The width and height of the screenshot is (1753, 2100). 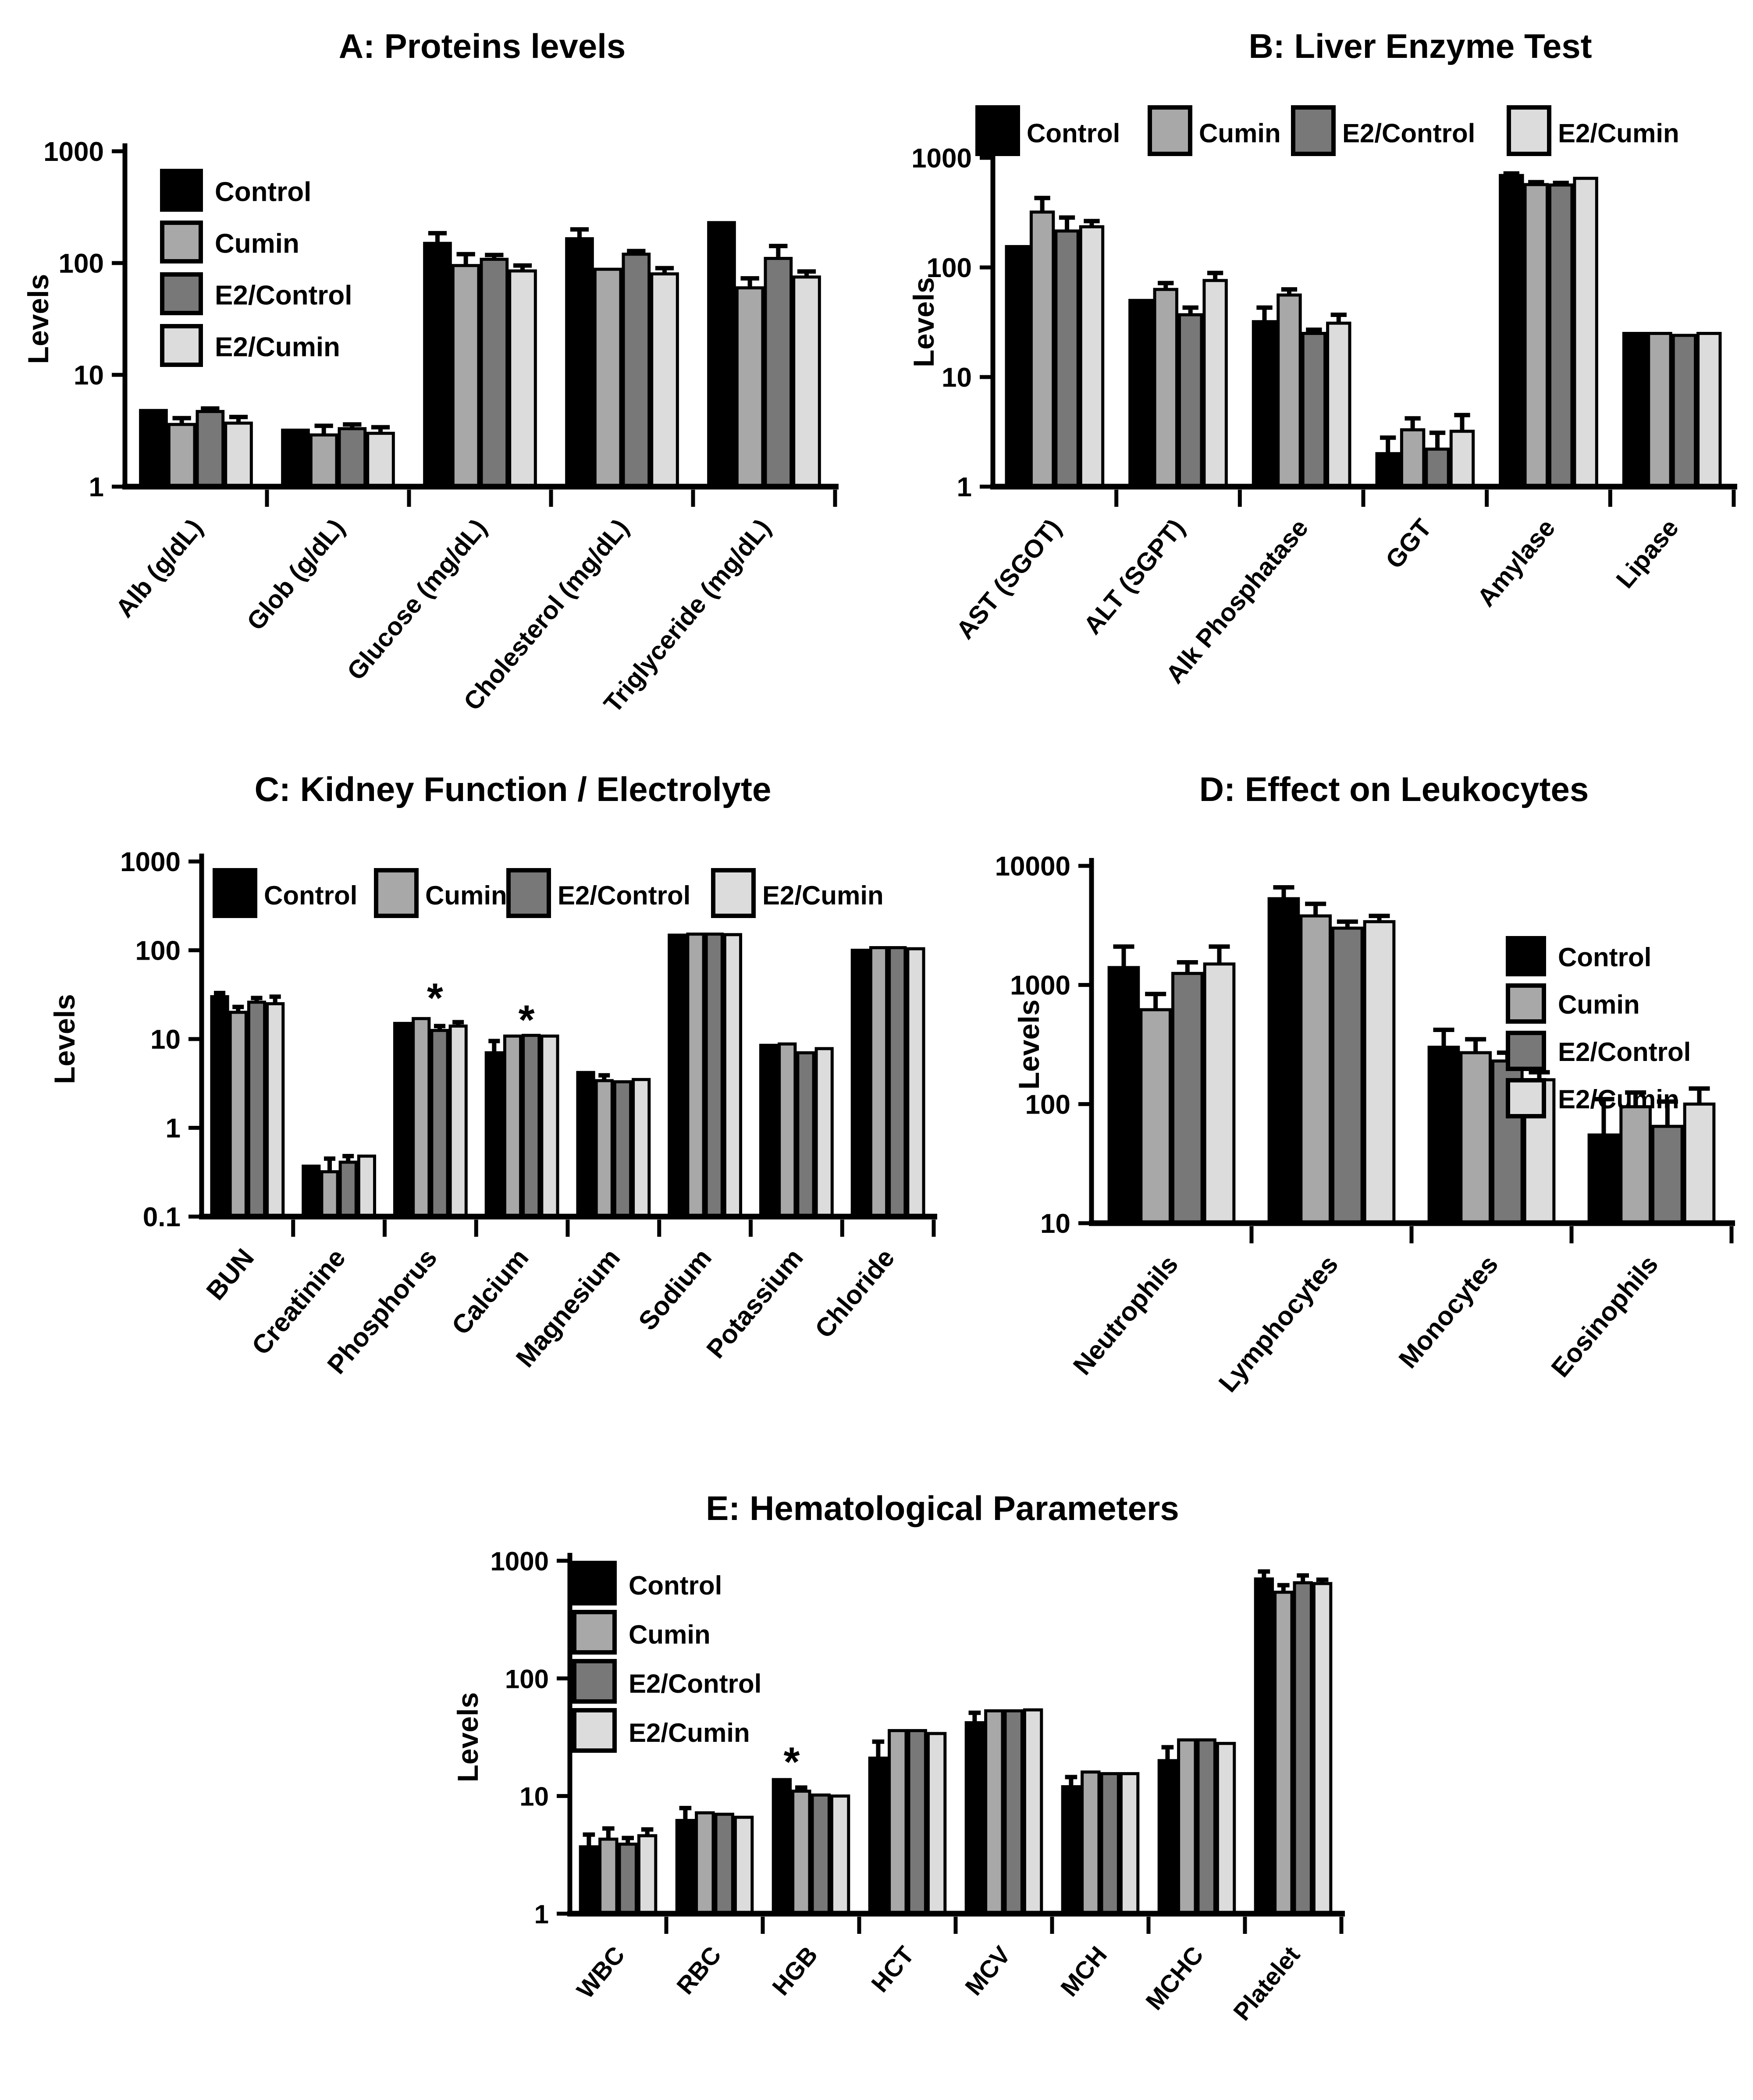 What do you see at coordinates (1420, 46) in the screenshot?
I see `panel-b-title: B: Liver Enzyme Test` at bounding box center [1420, 46].